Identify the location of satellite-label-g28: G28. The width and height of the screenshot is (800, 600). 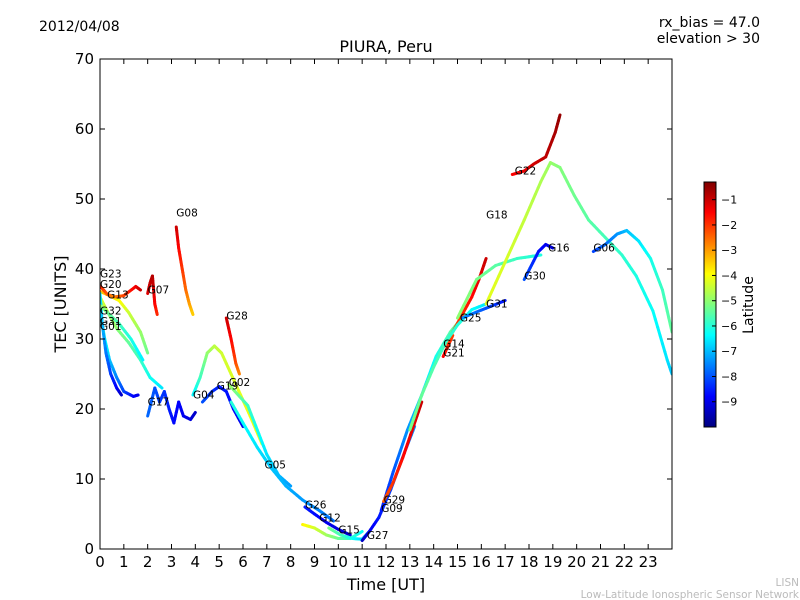
(237, 316).